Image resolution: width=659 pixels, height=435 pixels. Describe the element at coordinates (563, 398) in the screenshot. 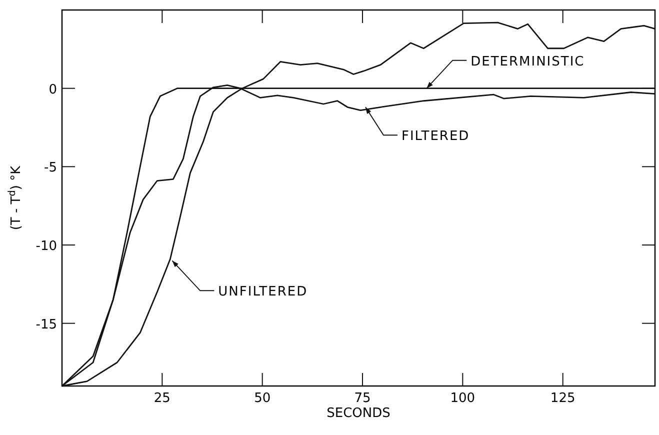

I see `x-tick-label: 125` at that location.